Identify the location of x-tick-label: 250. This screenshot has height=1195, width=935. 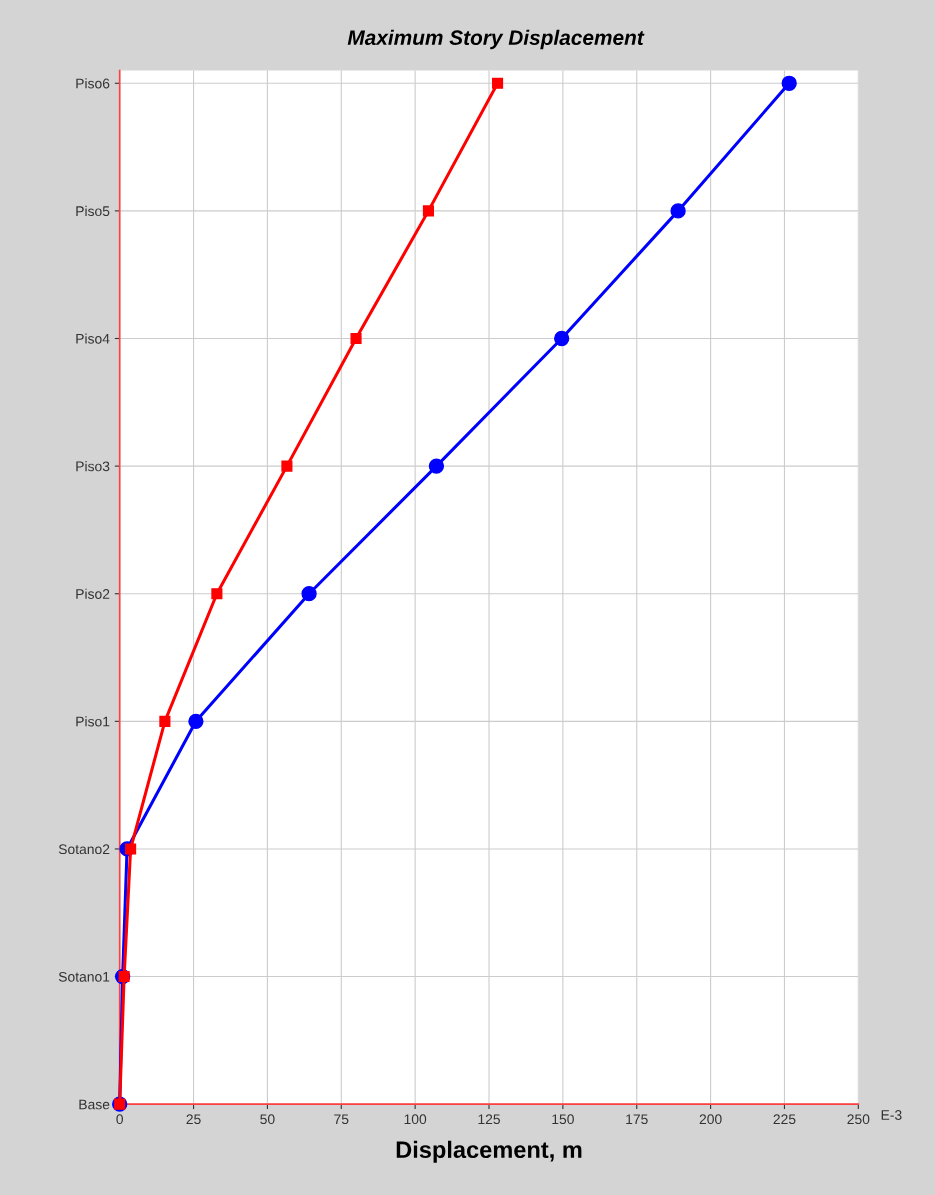
(858, 1119).